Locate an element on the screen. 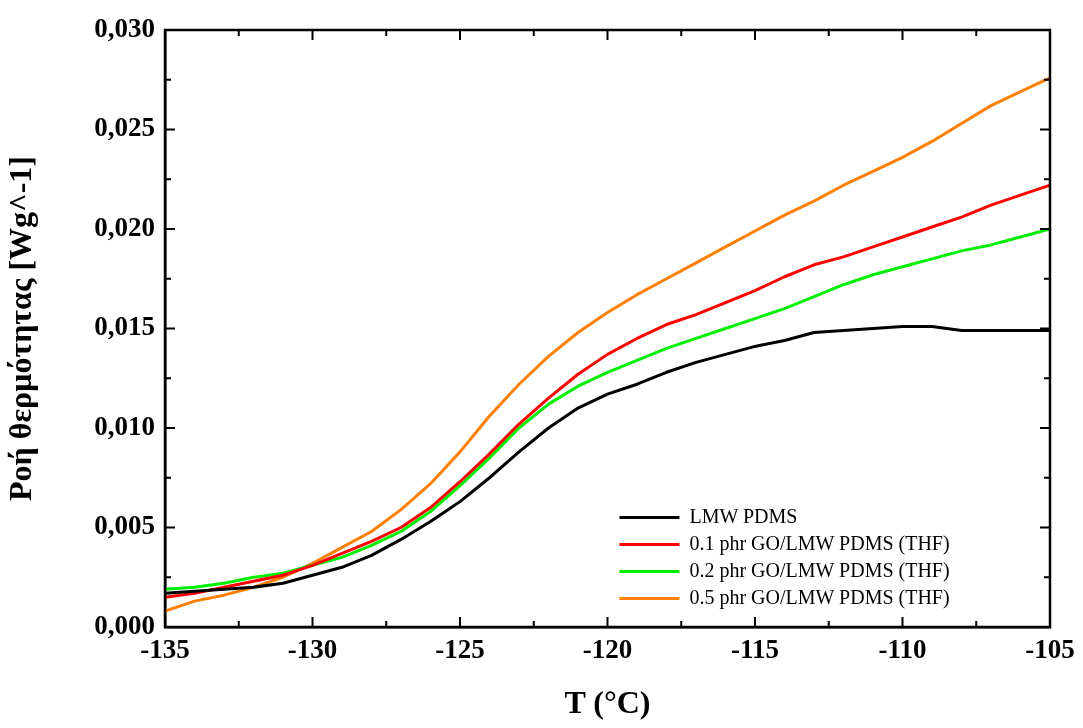 The height and width of the screenshot is (728, 1083). y-axis-title: Ροή θερμότητας [Wg^-1] is located at coordinates (20, 328).